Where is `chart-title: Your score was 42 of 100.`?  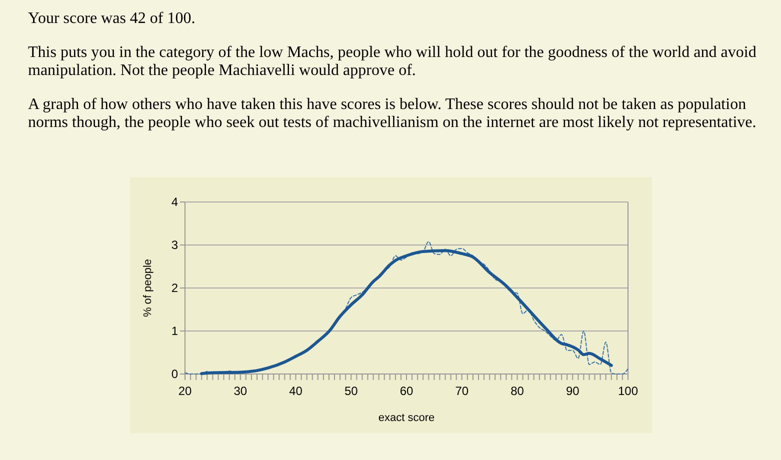
chart-title: Your score was 42 of 100. is located at coordinates (112, 19).